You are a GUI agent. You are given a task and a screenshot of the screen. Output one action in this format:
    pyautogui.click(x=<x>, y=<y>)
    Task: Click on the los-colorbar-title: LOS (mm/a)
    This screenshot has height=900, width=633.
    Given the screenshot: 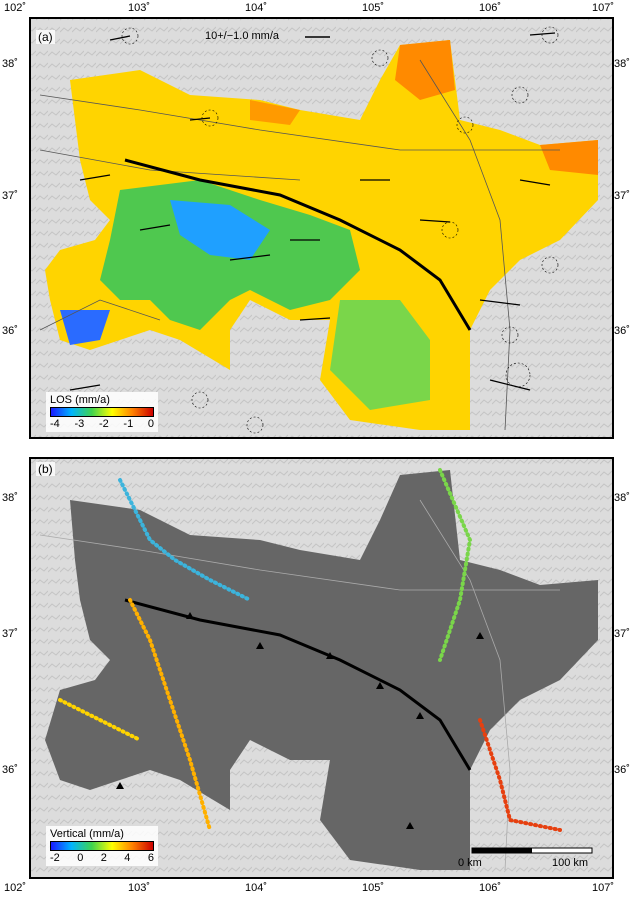 What is the action you would take?
    pyautogui.click(x=80, y=400)
    